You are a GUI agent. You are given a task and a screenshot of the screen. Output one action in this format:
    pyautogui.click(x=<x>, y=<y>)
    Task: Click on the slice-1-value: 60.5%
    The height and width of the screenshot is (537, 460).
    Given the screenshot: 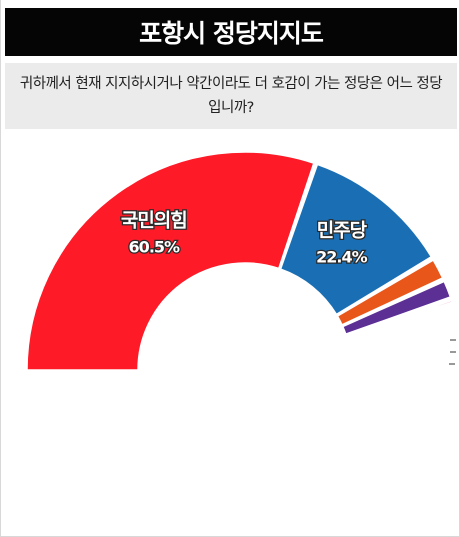 What is the action you would take?
    pyautogui.click(x=154, y=246)
    